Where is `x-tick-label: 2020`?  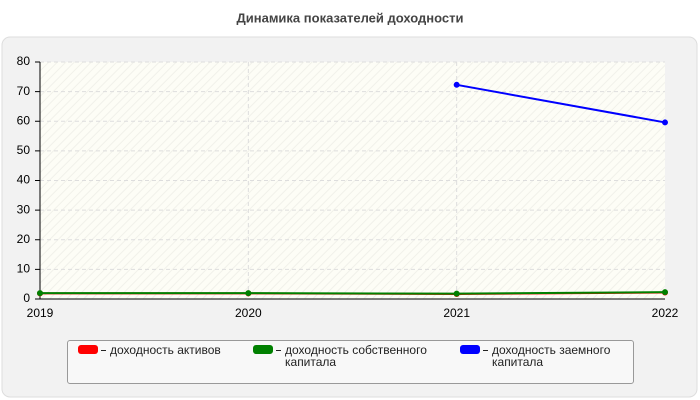
x-tick-label: 2020 is located at coordinates (248, 313).